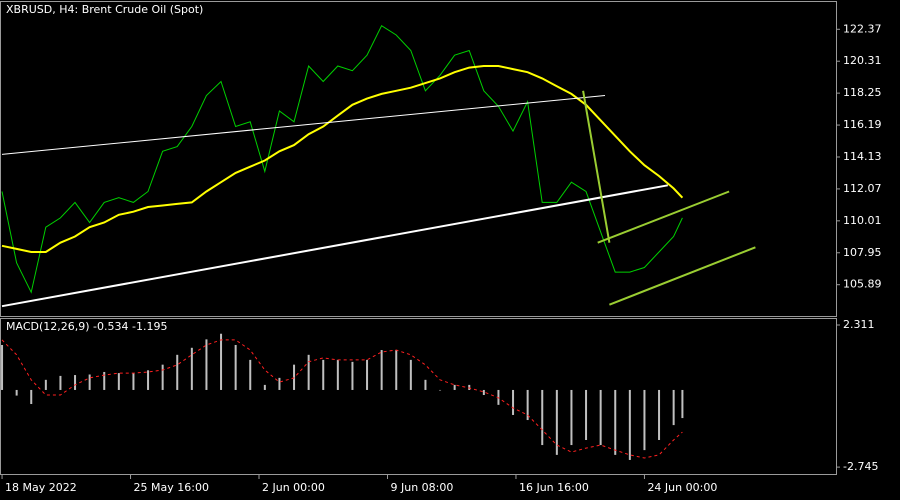 The width and height of the screenshot is (900, 500). Describe the element at coordinates (554, 487) in the screenshot. I see `x-tick-label: 16 Jun 16:00` at that location.